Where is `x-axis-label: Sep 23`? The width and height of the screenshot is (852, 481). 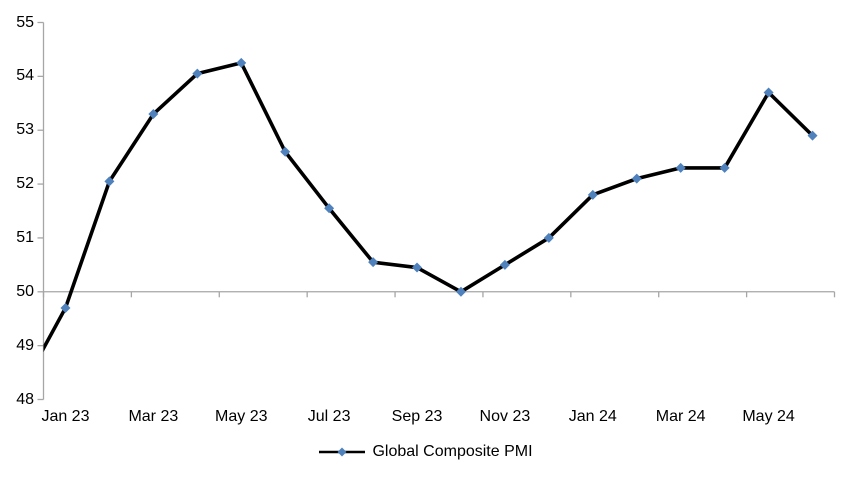
x-axis-label: Sep 23 is located at coordinates (417, 416).